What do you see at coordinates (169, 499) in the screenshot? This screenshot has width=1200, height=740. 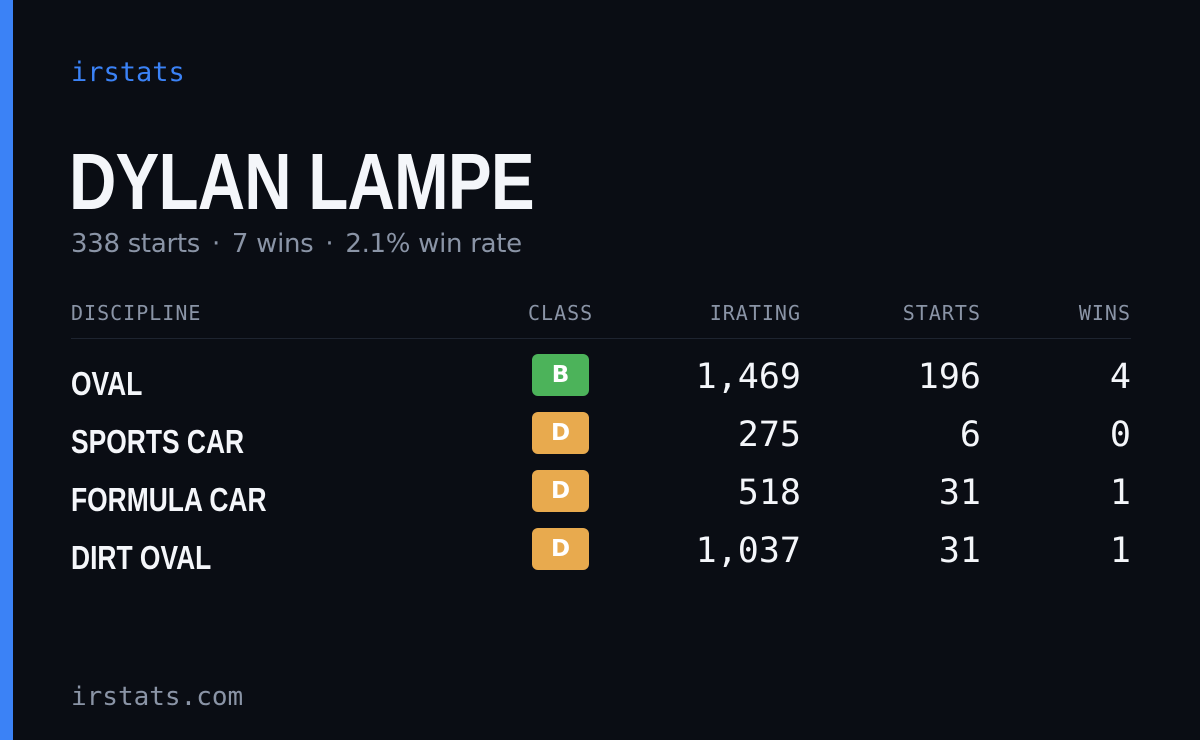 I see `discipline-name: FORMULA CAR` at bounding box center [169, 499].